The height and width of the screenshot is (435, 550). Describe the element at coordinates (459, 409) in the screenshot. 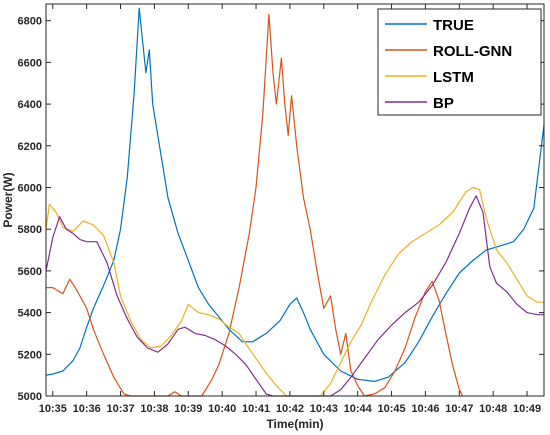

I see `x-tick-label: 10:47` at that location.